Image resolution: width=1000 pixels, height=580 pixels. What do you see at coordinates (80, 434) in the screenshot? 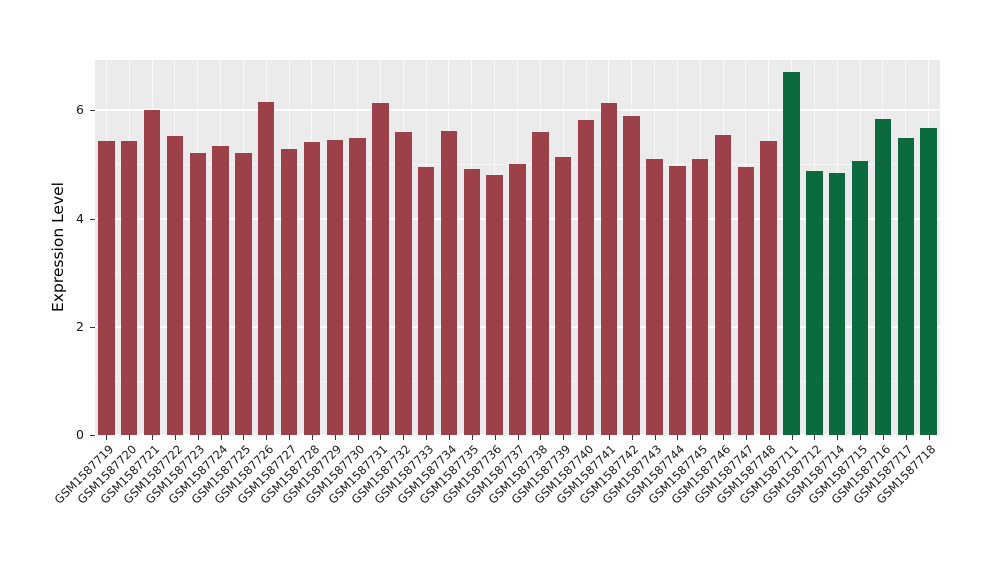
I see `y-tick-label: 0` at bounding box center [80, 434].